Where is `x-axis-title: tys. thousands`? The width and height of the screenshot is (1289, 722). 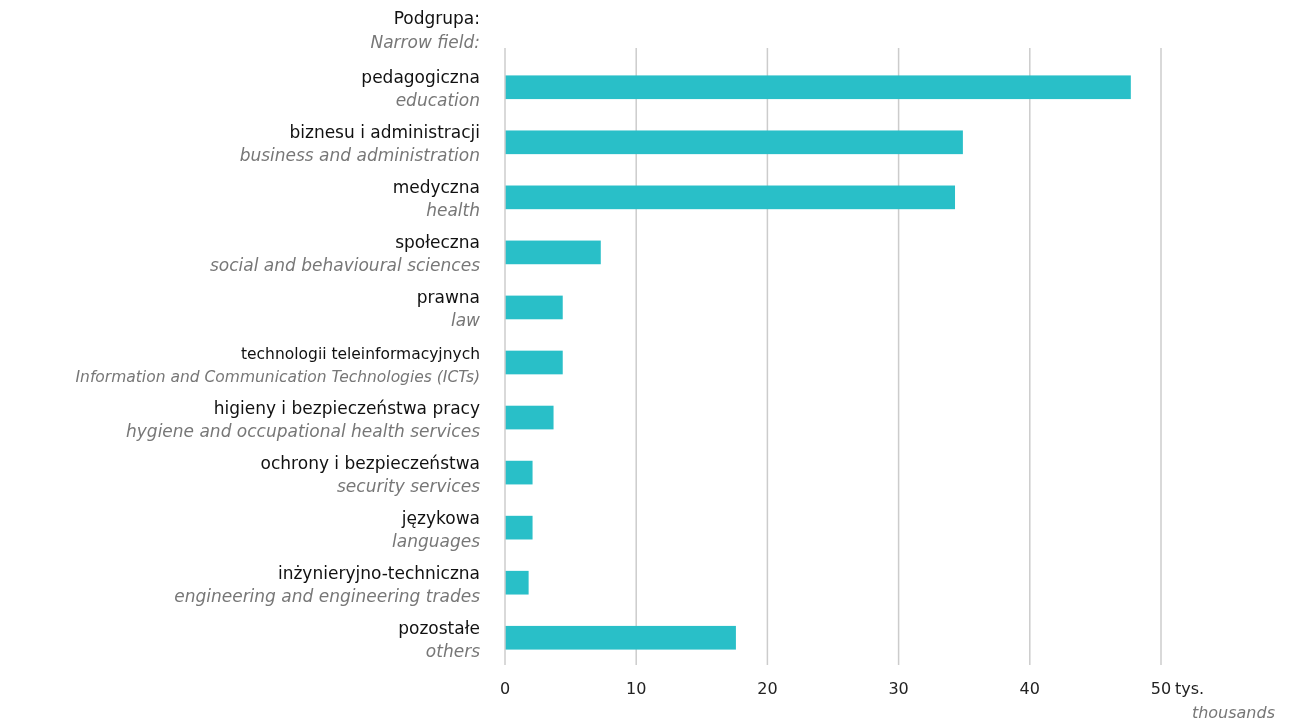
x-axis-title: tys. thousands is located at coordinates (1225, 700).